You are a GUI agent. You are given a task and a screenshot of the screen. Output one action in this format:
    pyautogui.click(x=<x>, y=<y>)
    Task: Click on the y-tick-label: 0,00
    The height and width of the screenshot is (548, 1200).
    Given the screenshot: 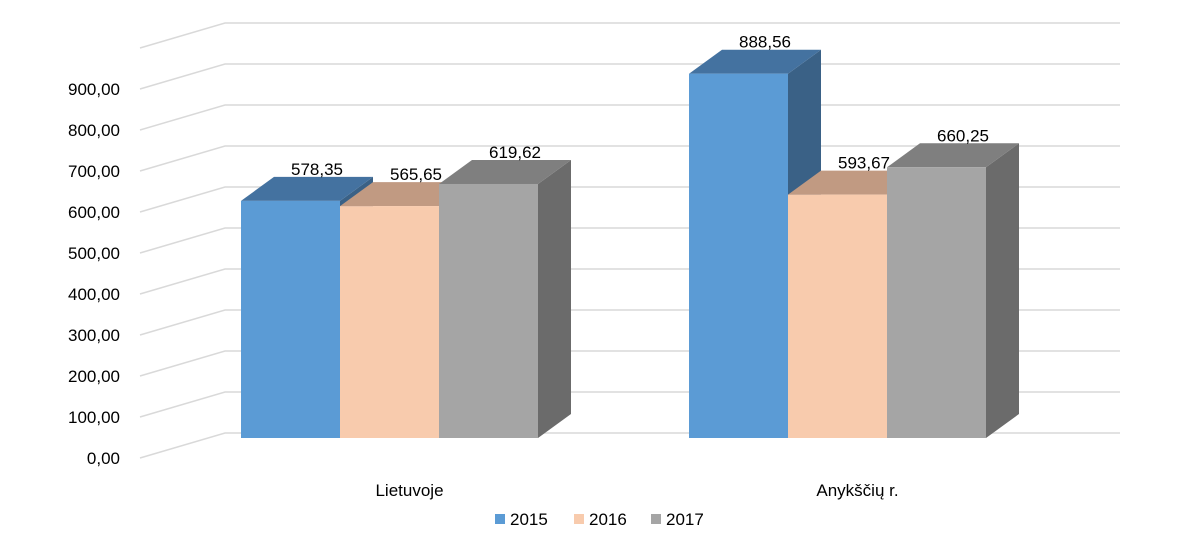 What is the action you would take?
    pyautogui.click(x=103, y=458)
    